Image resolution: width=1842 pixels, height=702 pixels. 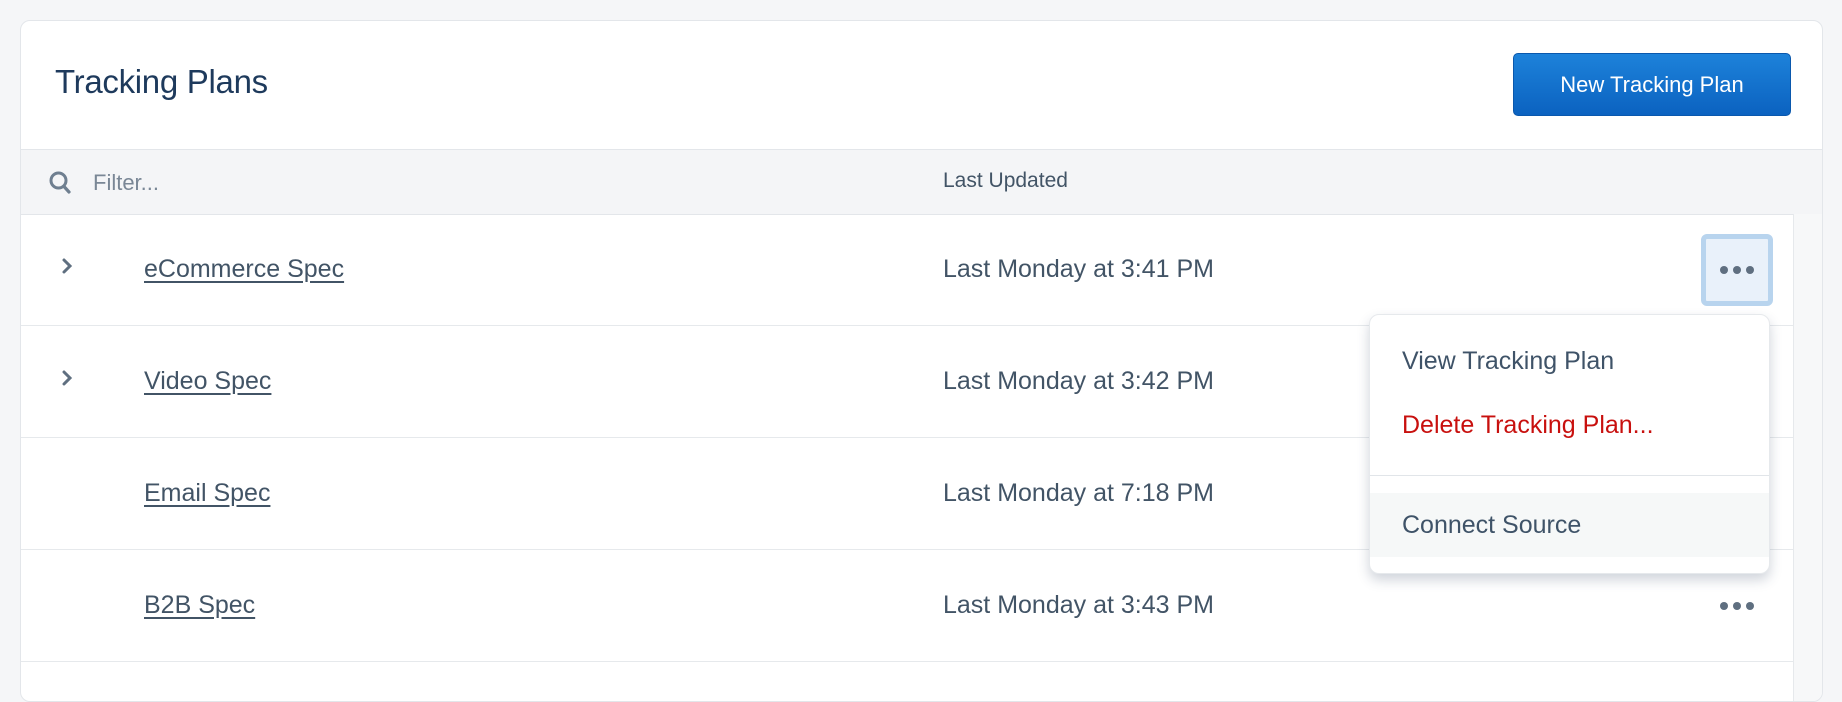 I want to click on search-icon, so click(x=60, y=182).